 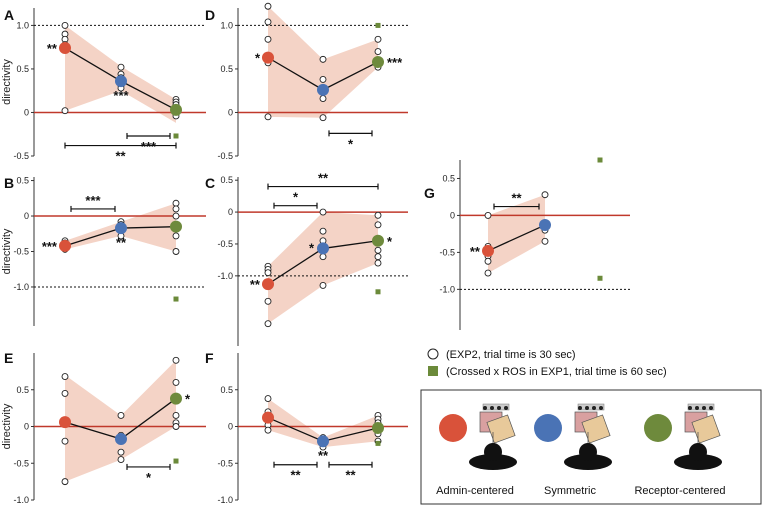 I want to click on diagram-symmetric: Symmetric, so click(x=573, y=450).